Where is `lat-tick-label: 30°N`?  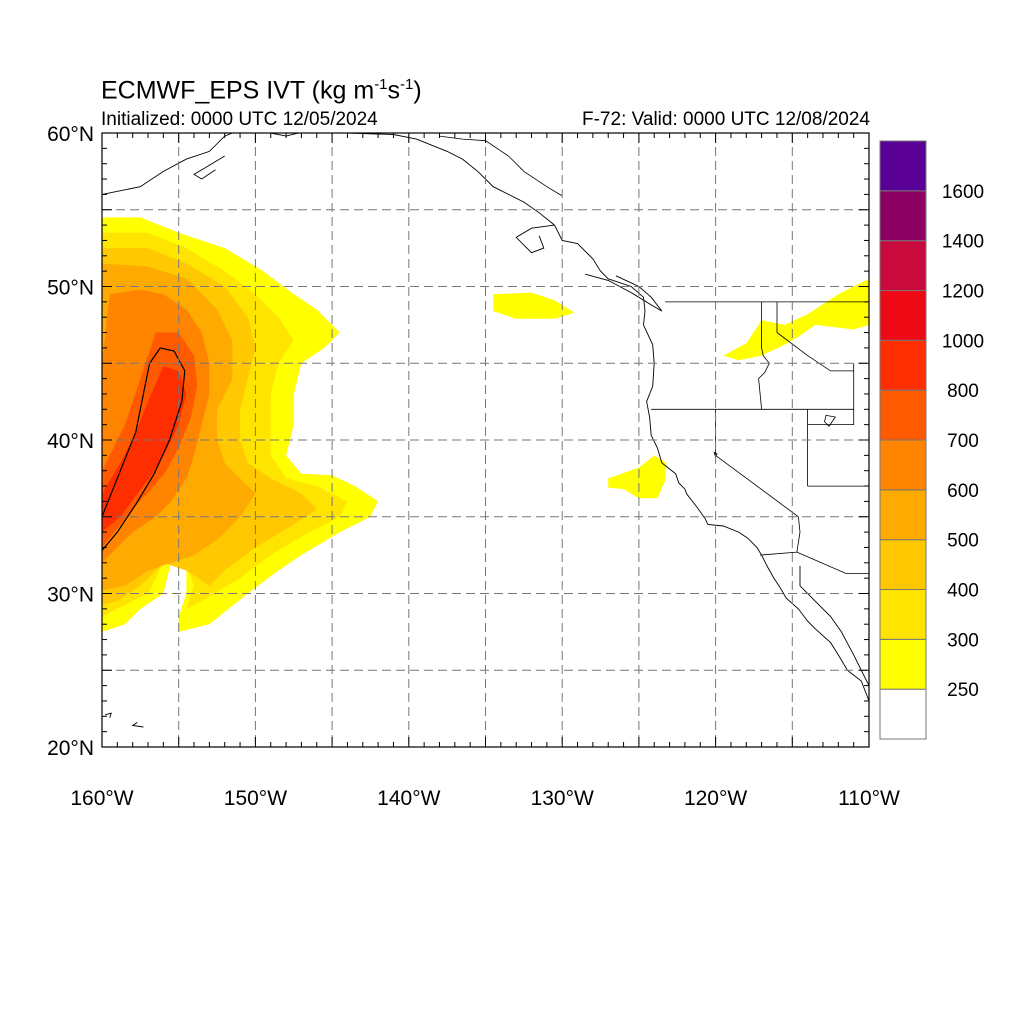 lat-tick-label: 30°N is located at coordinates (70, 595).